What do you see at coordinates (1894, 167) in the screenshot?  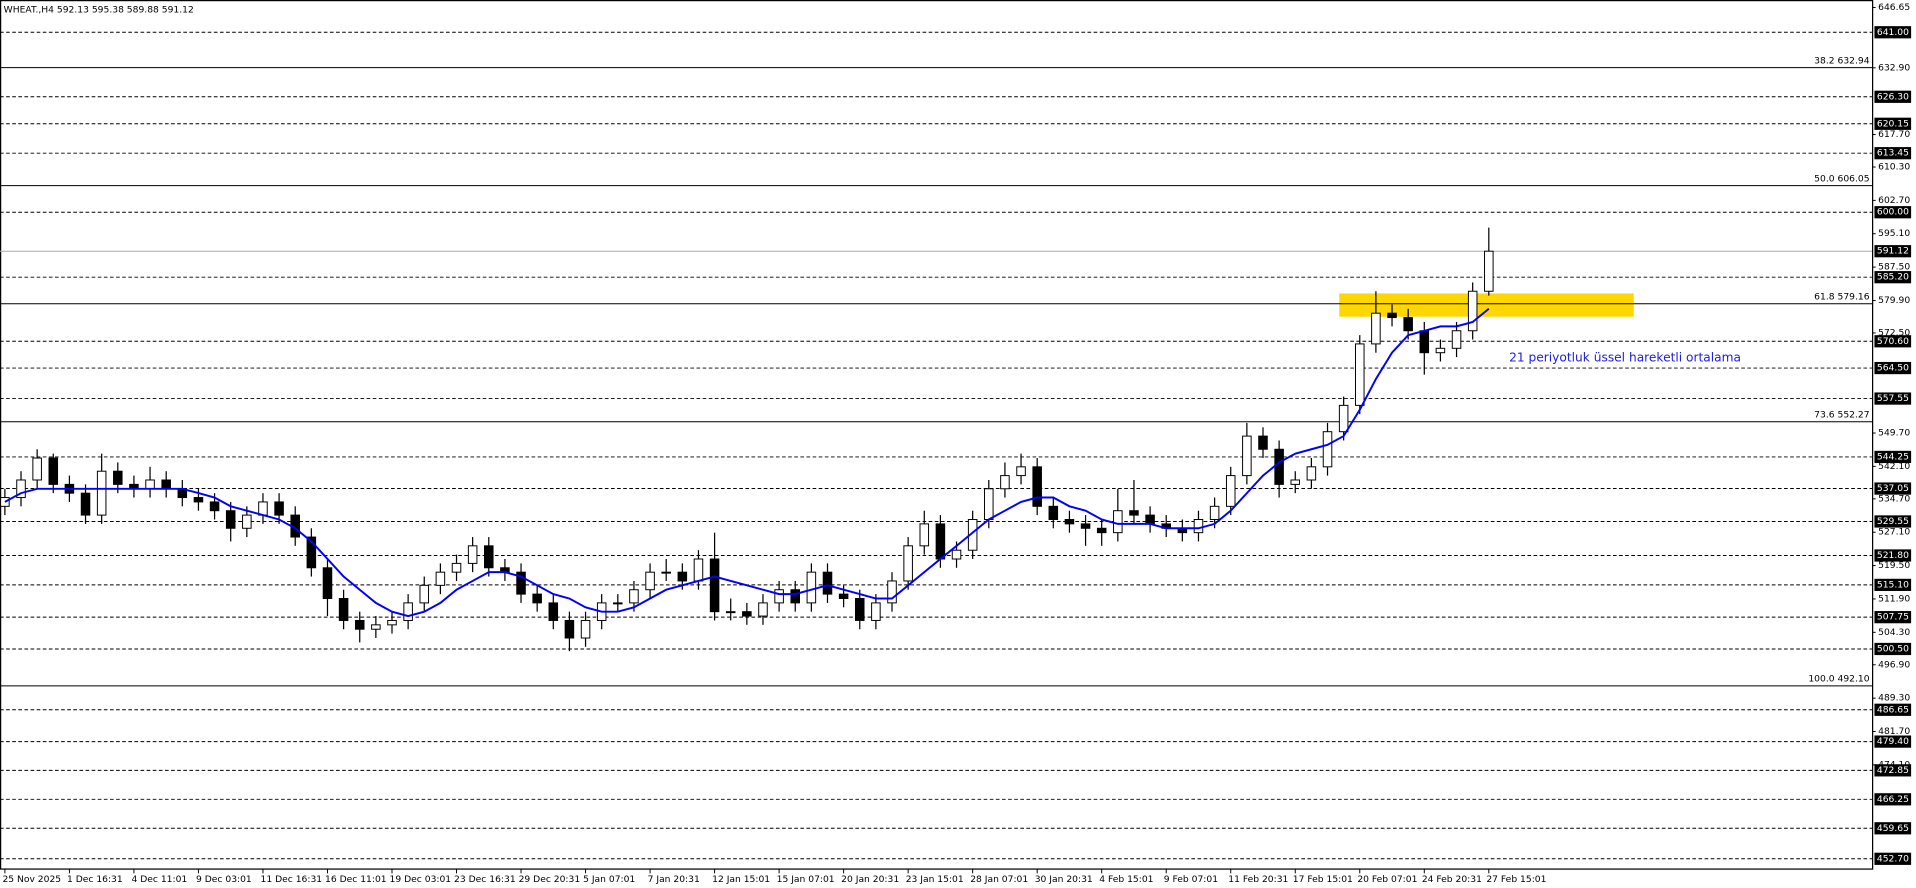 I see `y-tick-label: 610.30` at bounding box center [1894, 167].